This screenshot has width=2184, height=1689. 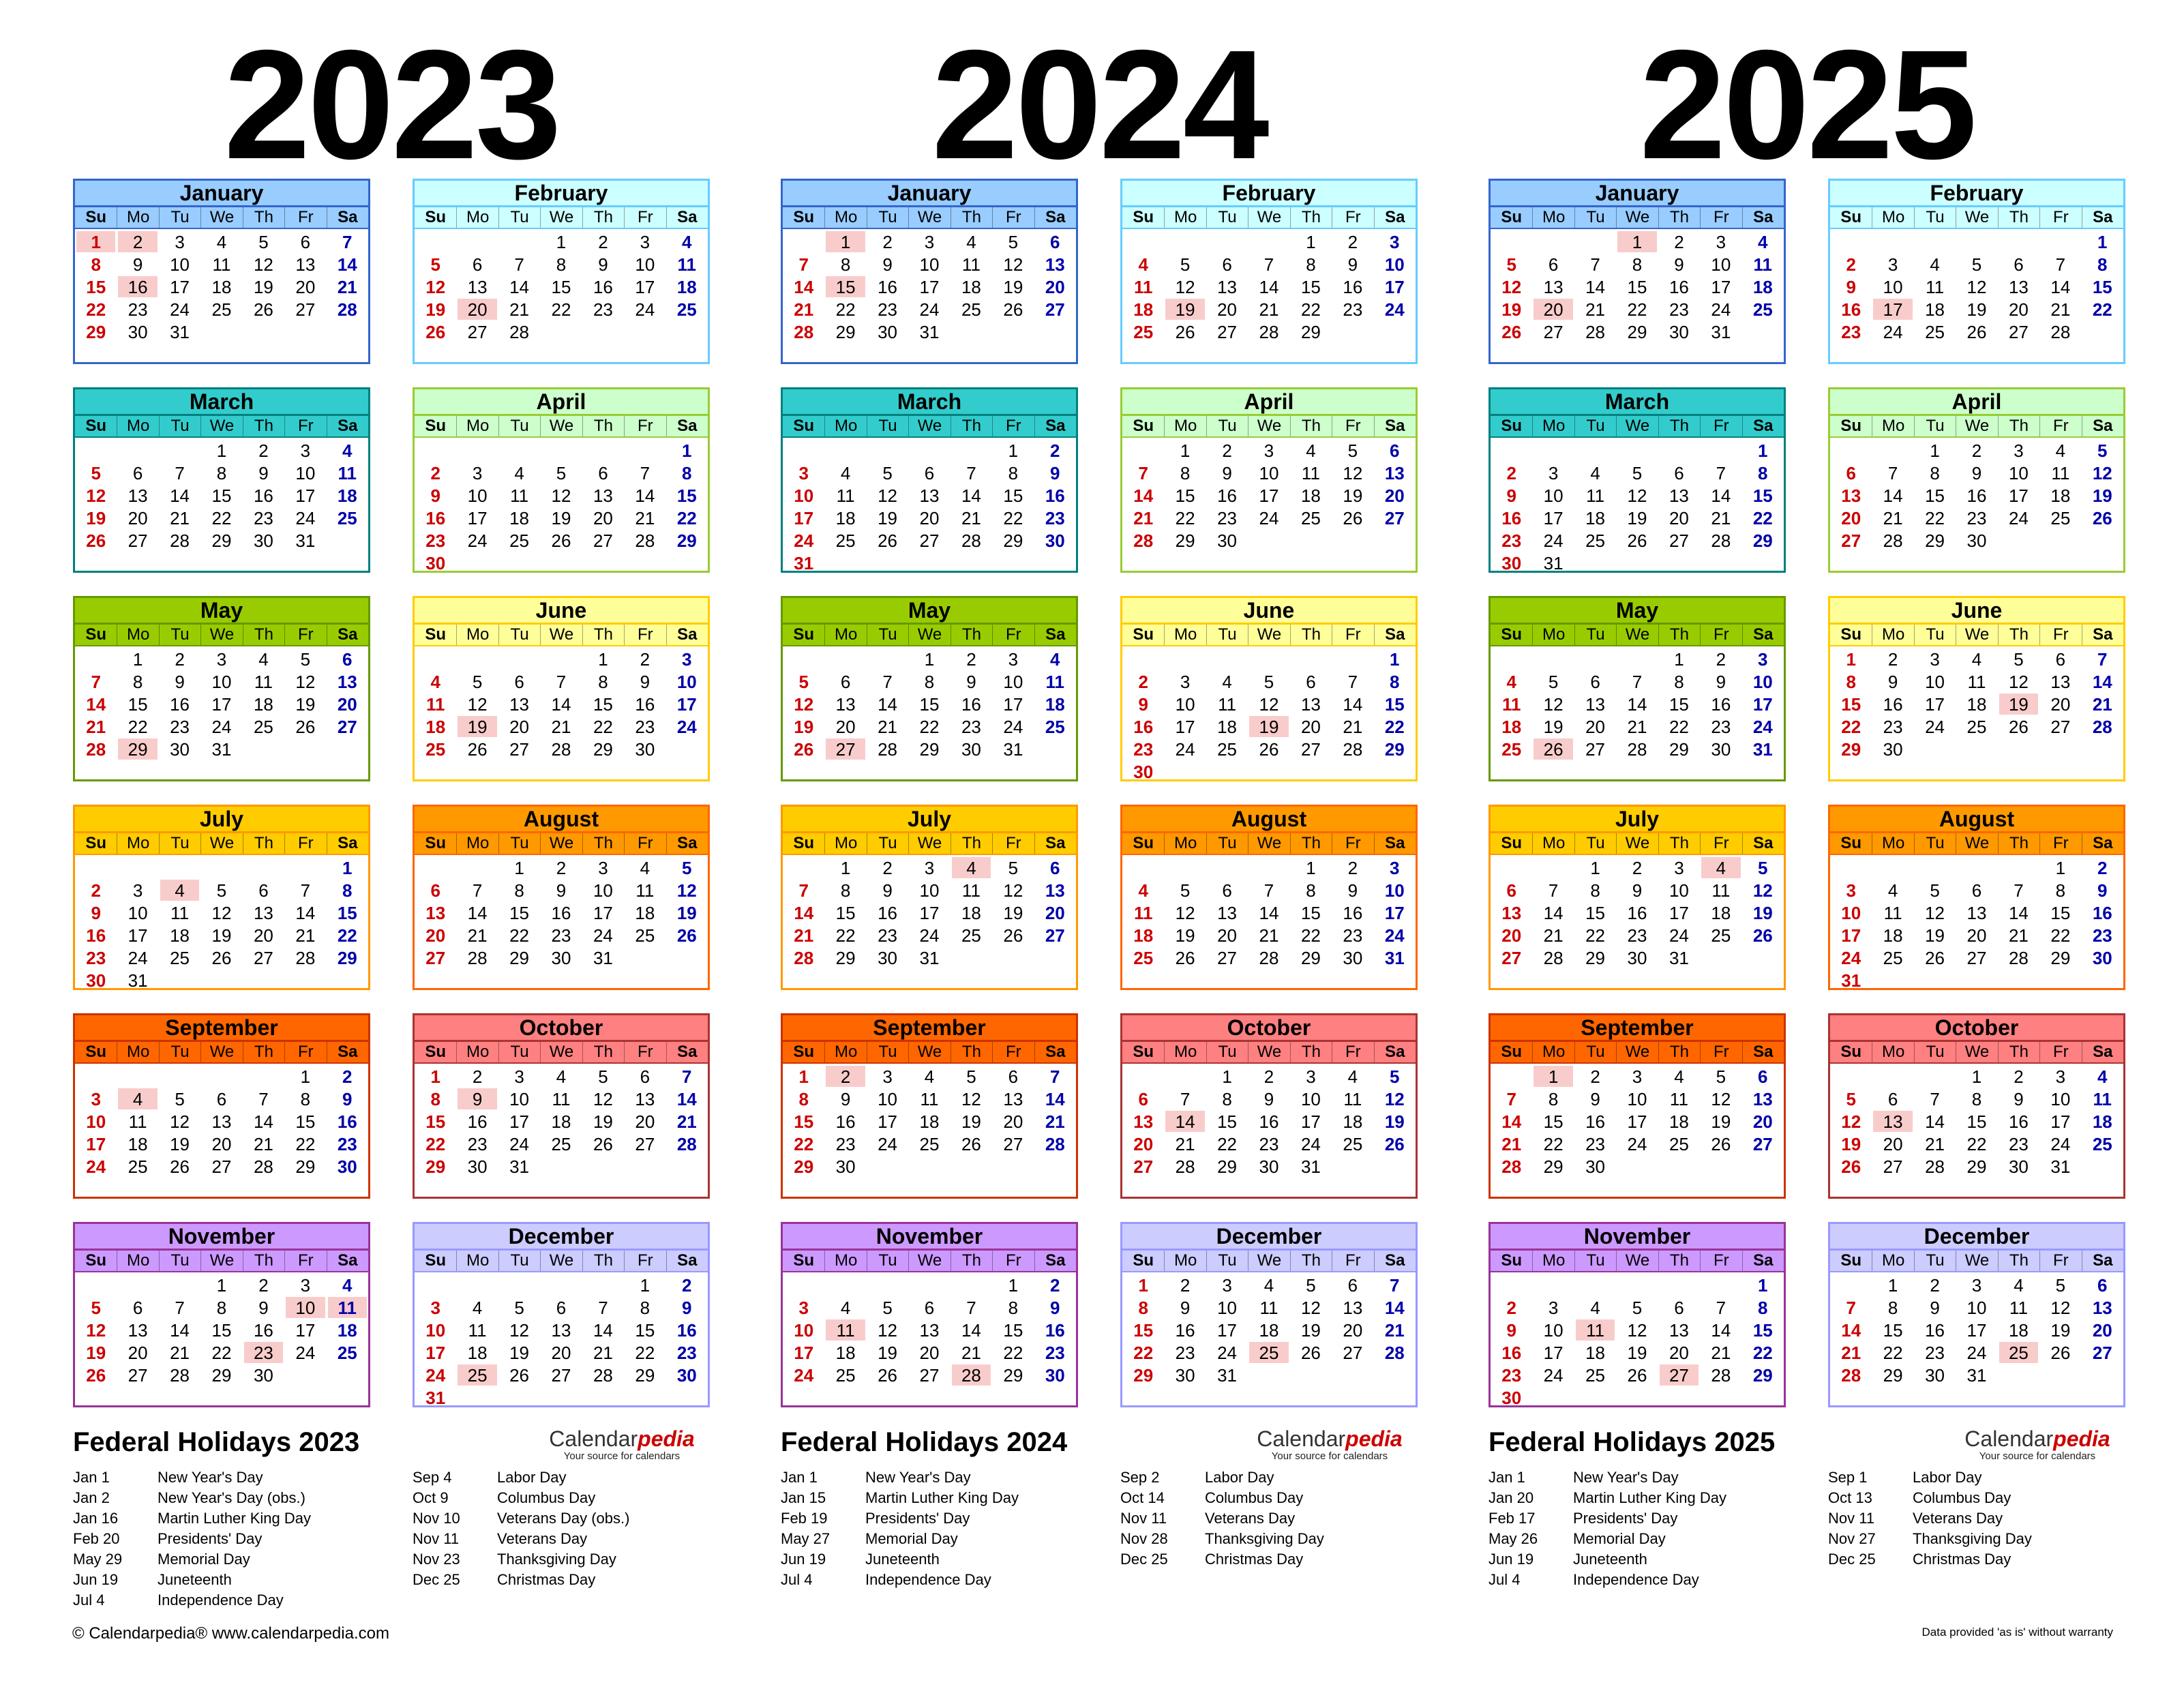 I want to click on day-cell: 17, so click(x=686, y=704).